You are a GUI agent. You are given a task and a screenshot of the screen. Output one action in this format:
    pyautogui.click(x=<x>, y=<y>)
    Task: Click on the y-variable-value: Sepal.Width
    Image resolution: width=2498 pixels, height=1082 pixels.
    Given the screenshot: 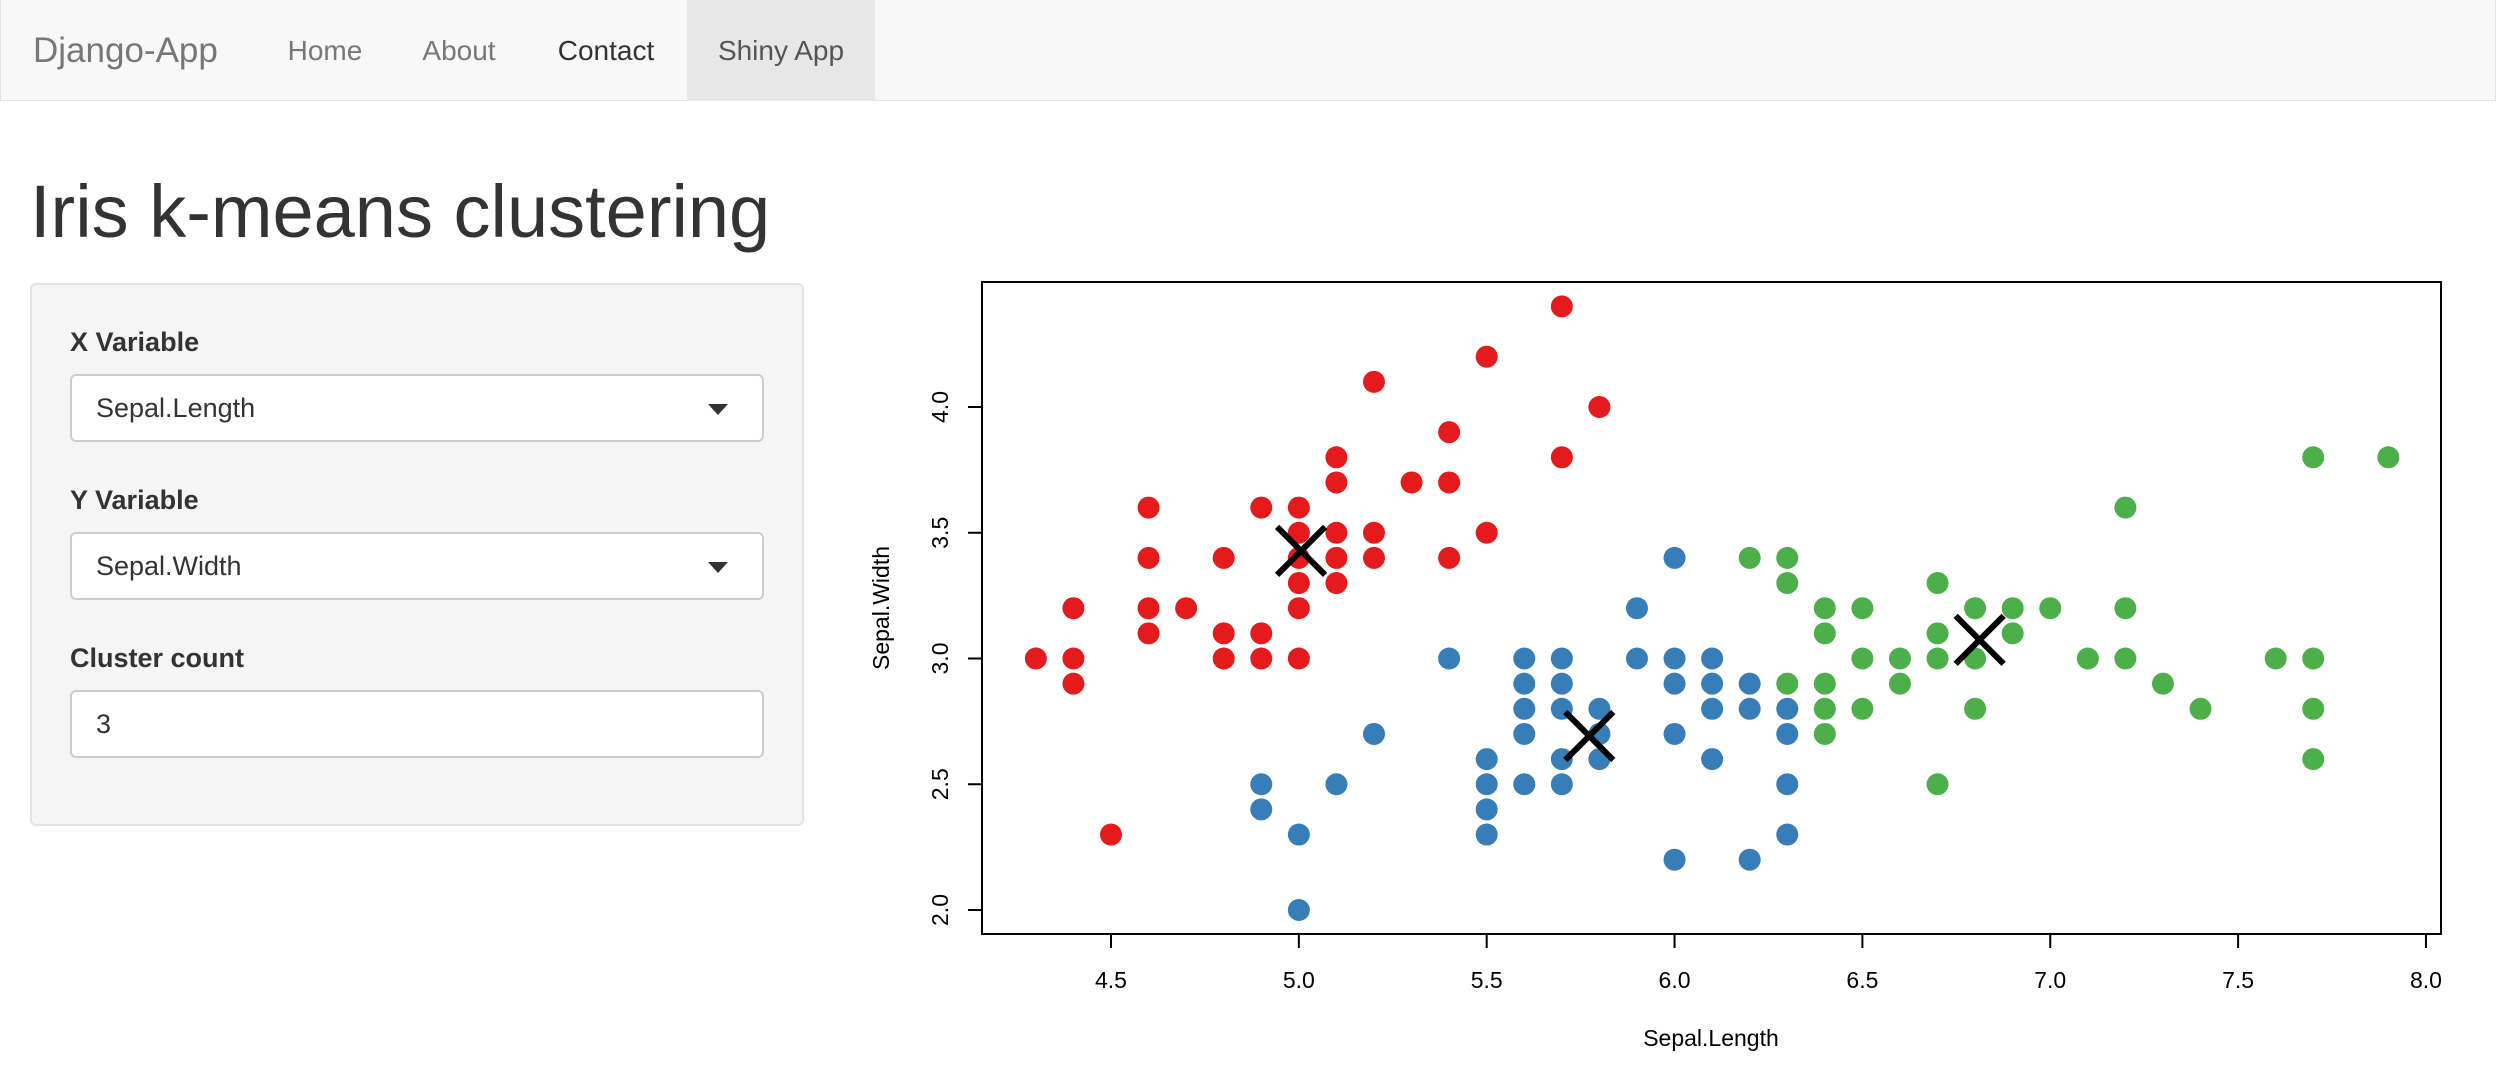 What is the action you would take?
    pyautogui.click(x=169, y=566)
    